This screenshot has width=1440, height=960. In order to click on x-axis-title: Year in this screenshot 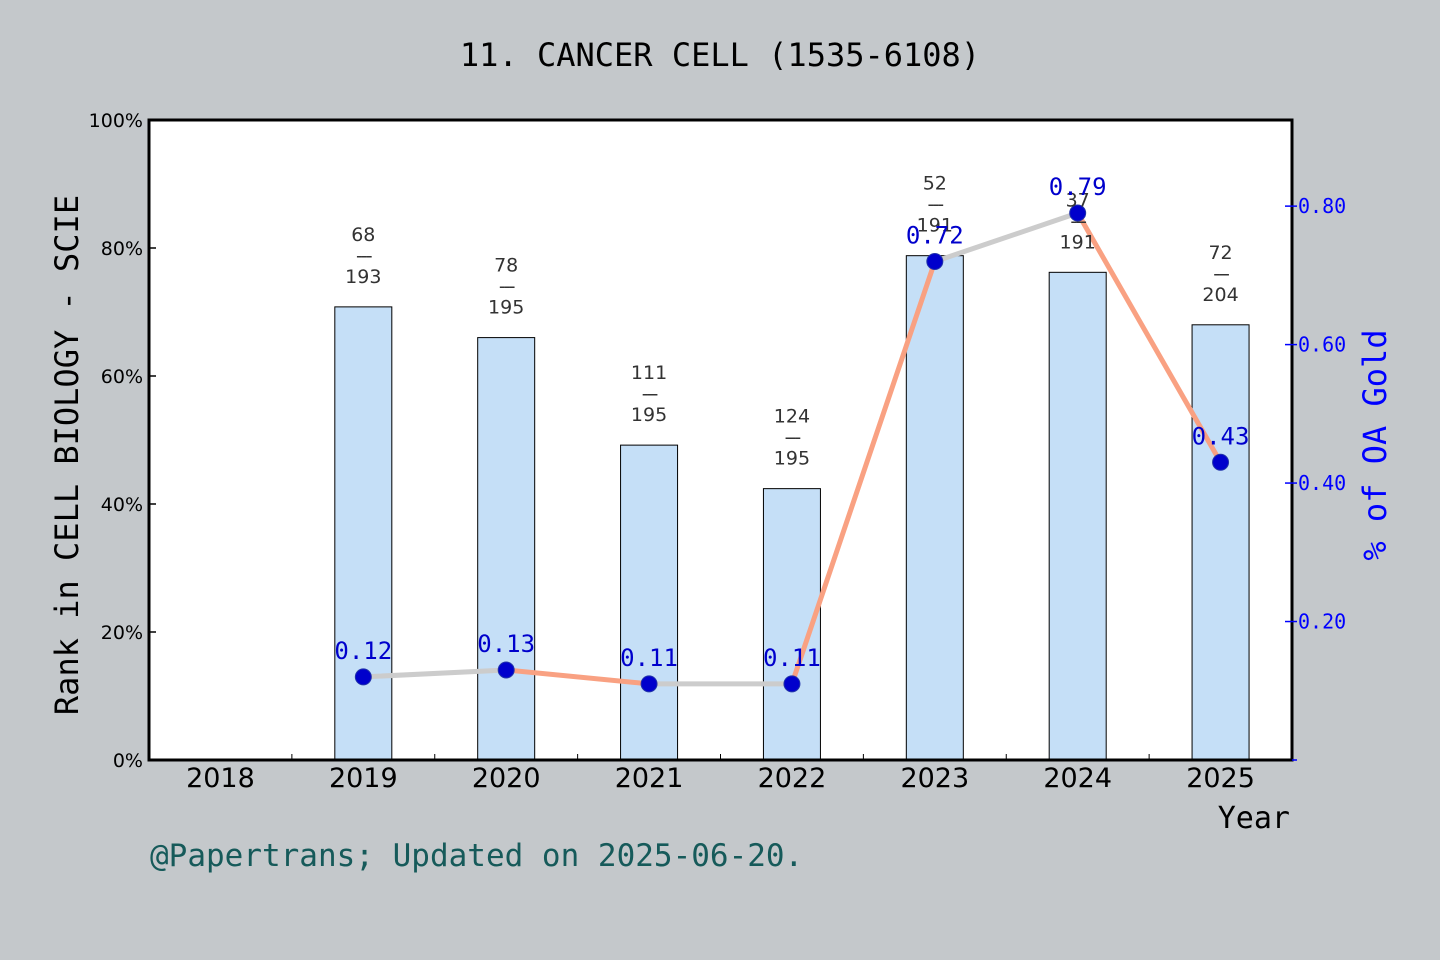, I will do `click(1254, 818)`.